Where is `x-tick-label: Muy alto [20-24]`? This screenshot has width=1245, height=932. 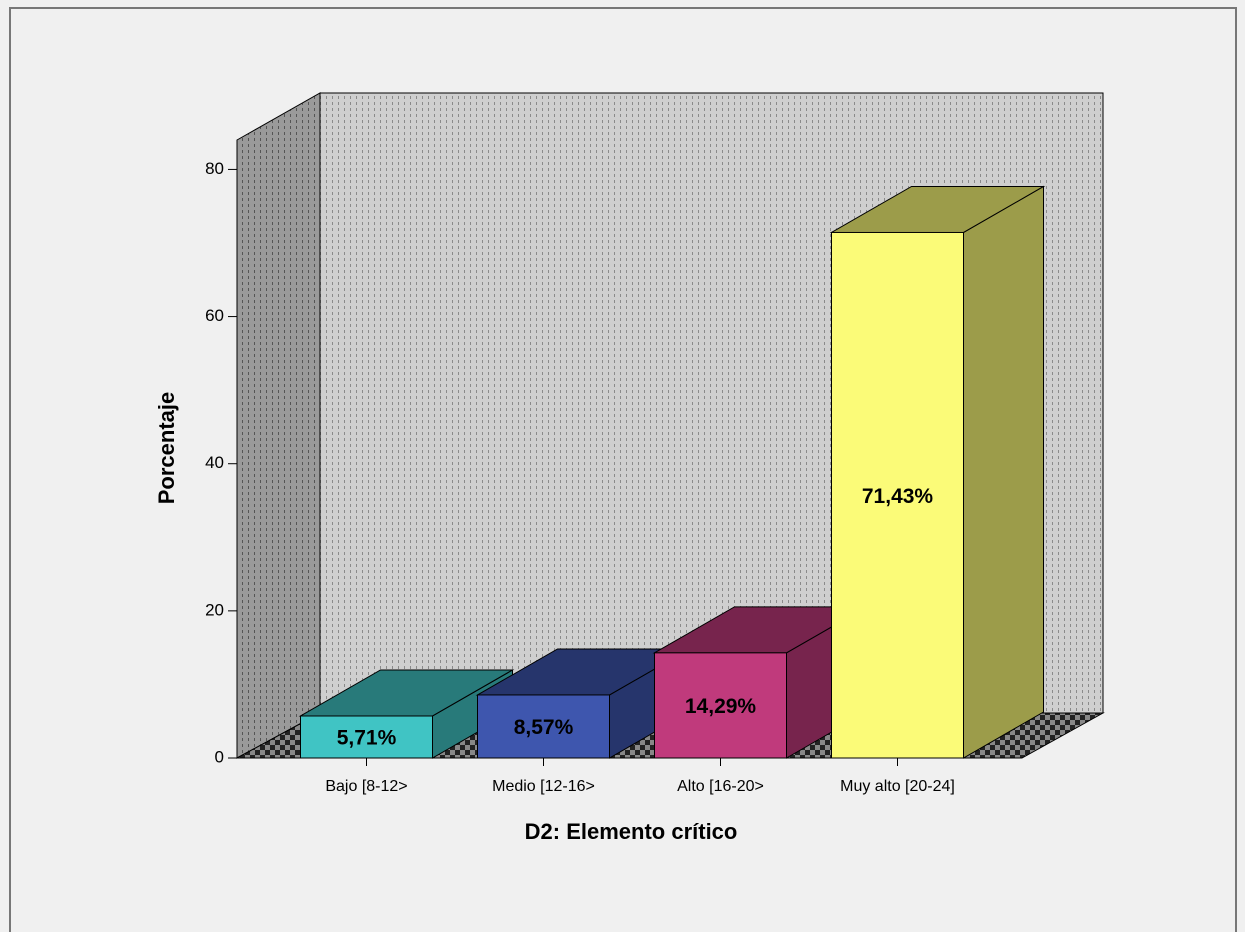 x-tick-label: Muy alto [20-24] is located at coordinates (897, 786).